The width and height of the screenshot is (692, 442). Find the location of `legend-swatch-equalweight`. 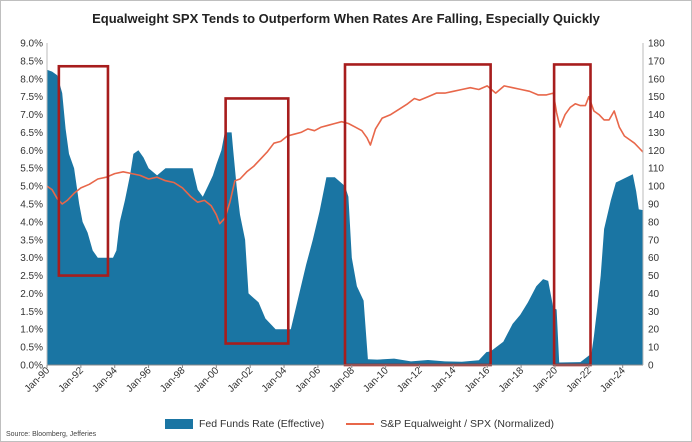

legend-swatch-equalweight is located at coordinates (360, 424).